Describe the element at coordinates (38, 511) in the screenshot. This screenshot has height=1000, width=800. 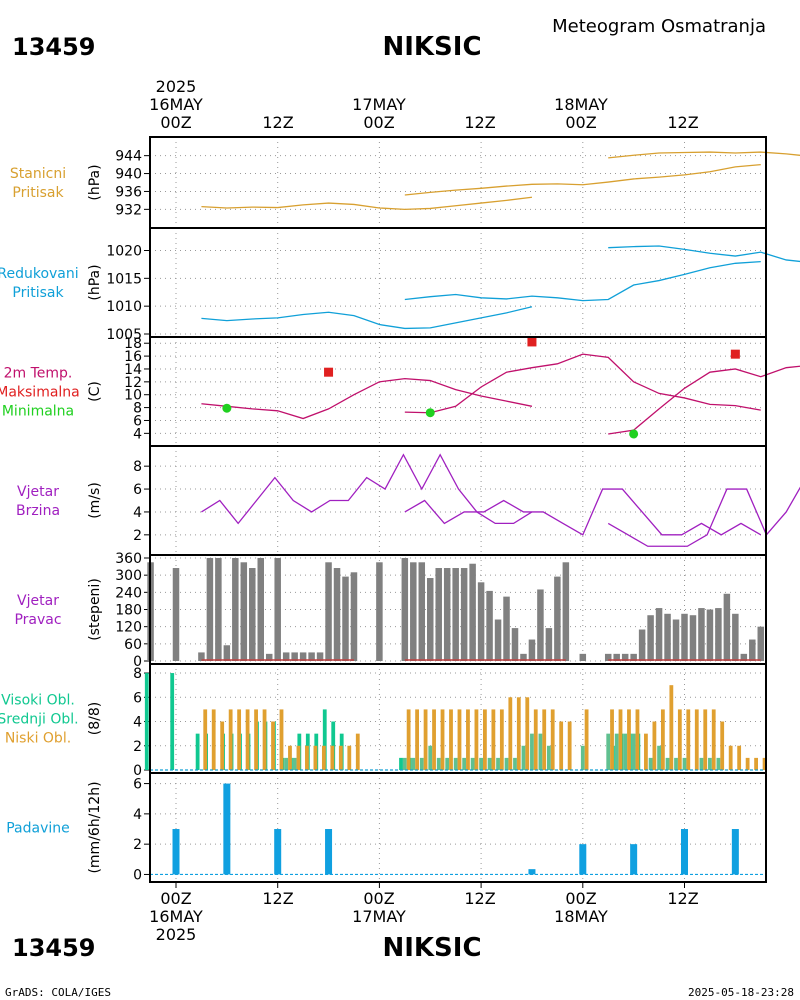
I see `panel-label-line: Brzina` at that location.